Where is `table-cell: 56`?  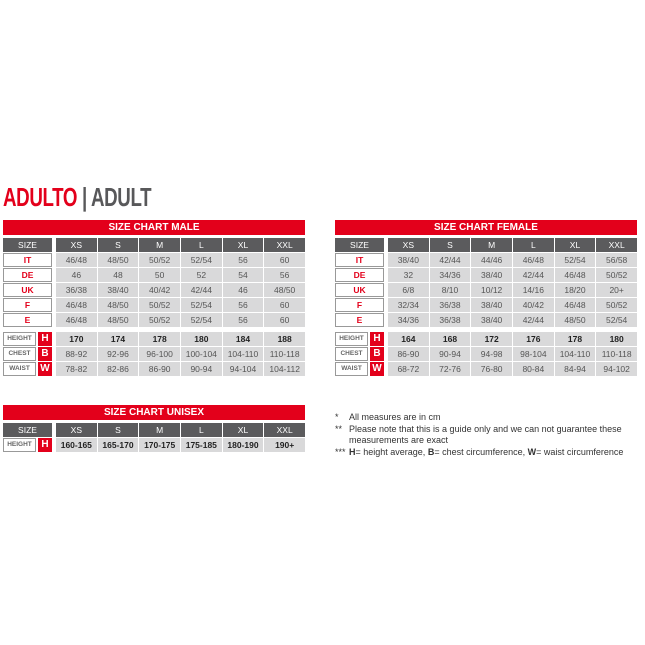
table-cell: 56 is located at coordinates (243, 260).